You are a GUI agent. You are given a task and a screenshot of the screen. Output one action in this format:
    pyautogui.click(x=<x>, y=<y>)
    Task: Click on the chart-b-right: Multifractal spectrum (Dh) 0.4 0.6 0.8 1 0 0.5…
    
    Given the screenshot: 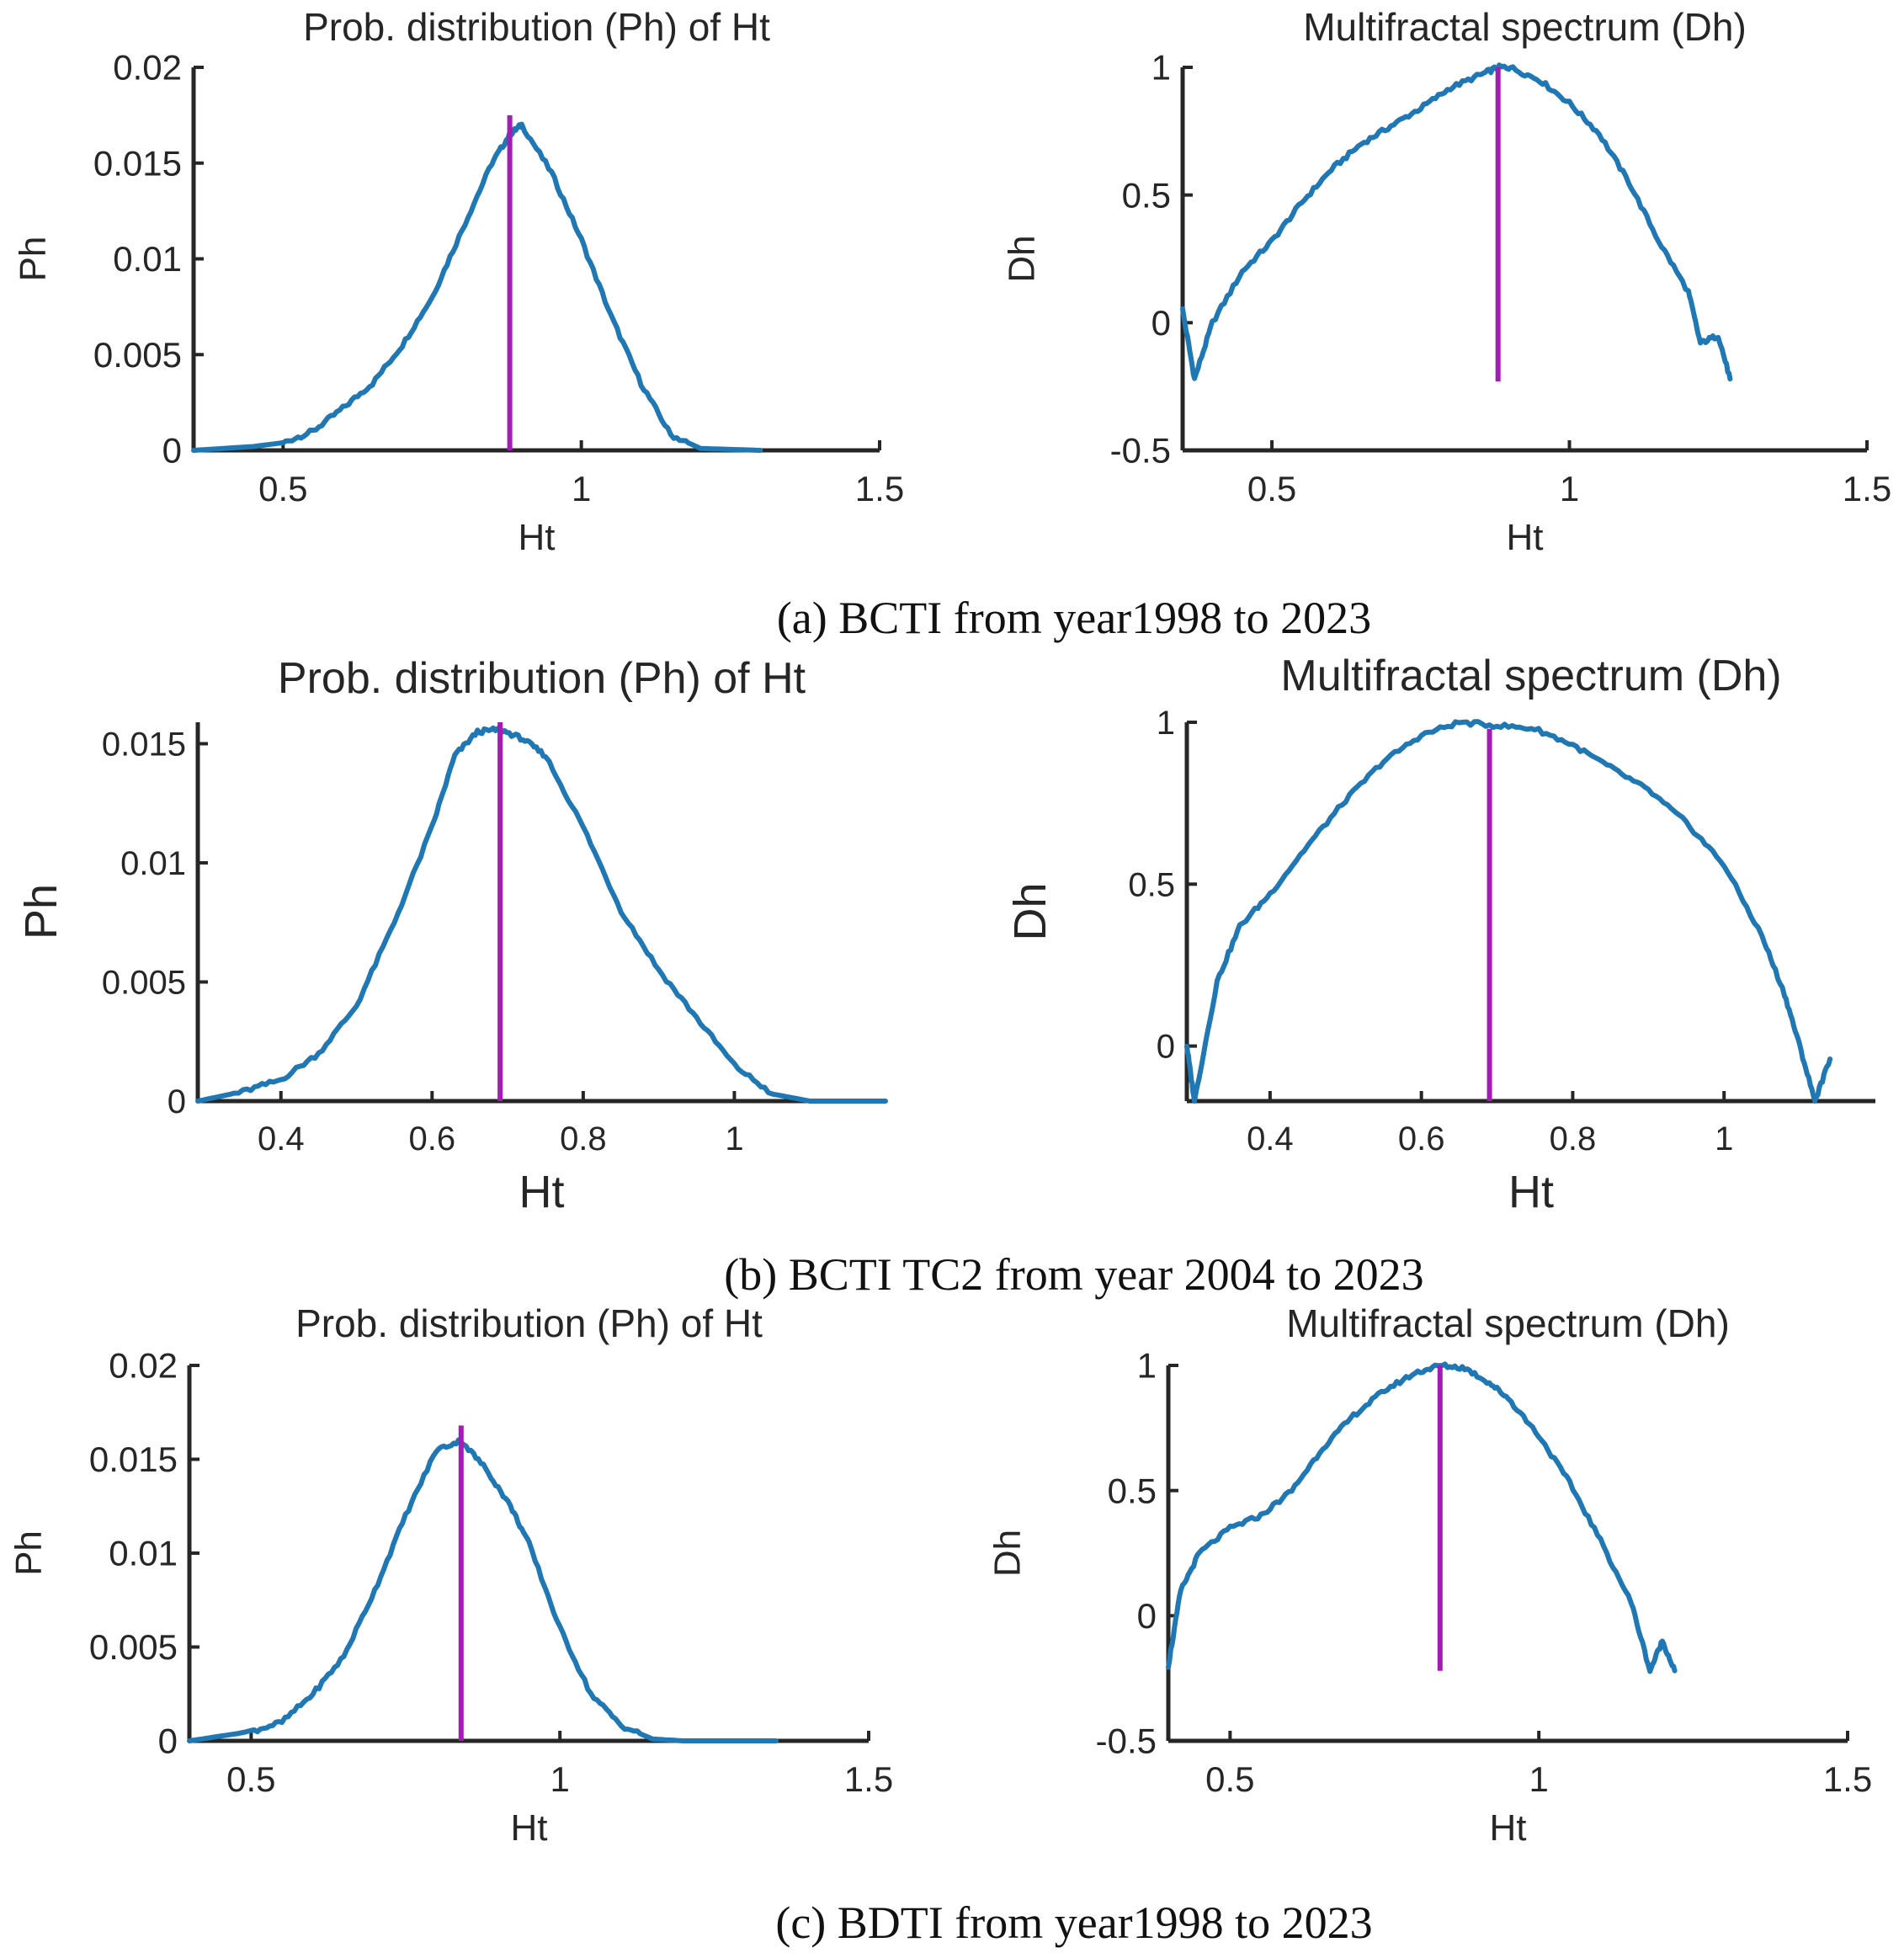 What is the action you would take?
    pyautogui.click(x=1440, y=934)
    